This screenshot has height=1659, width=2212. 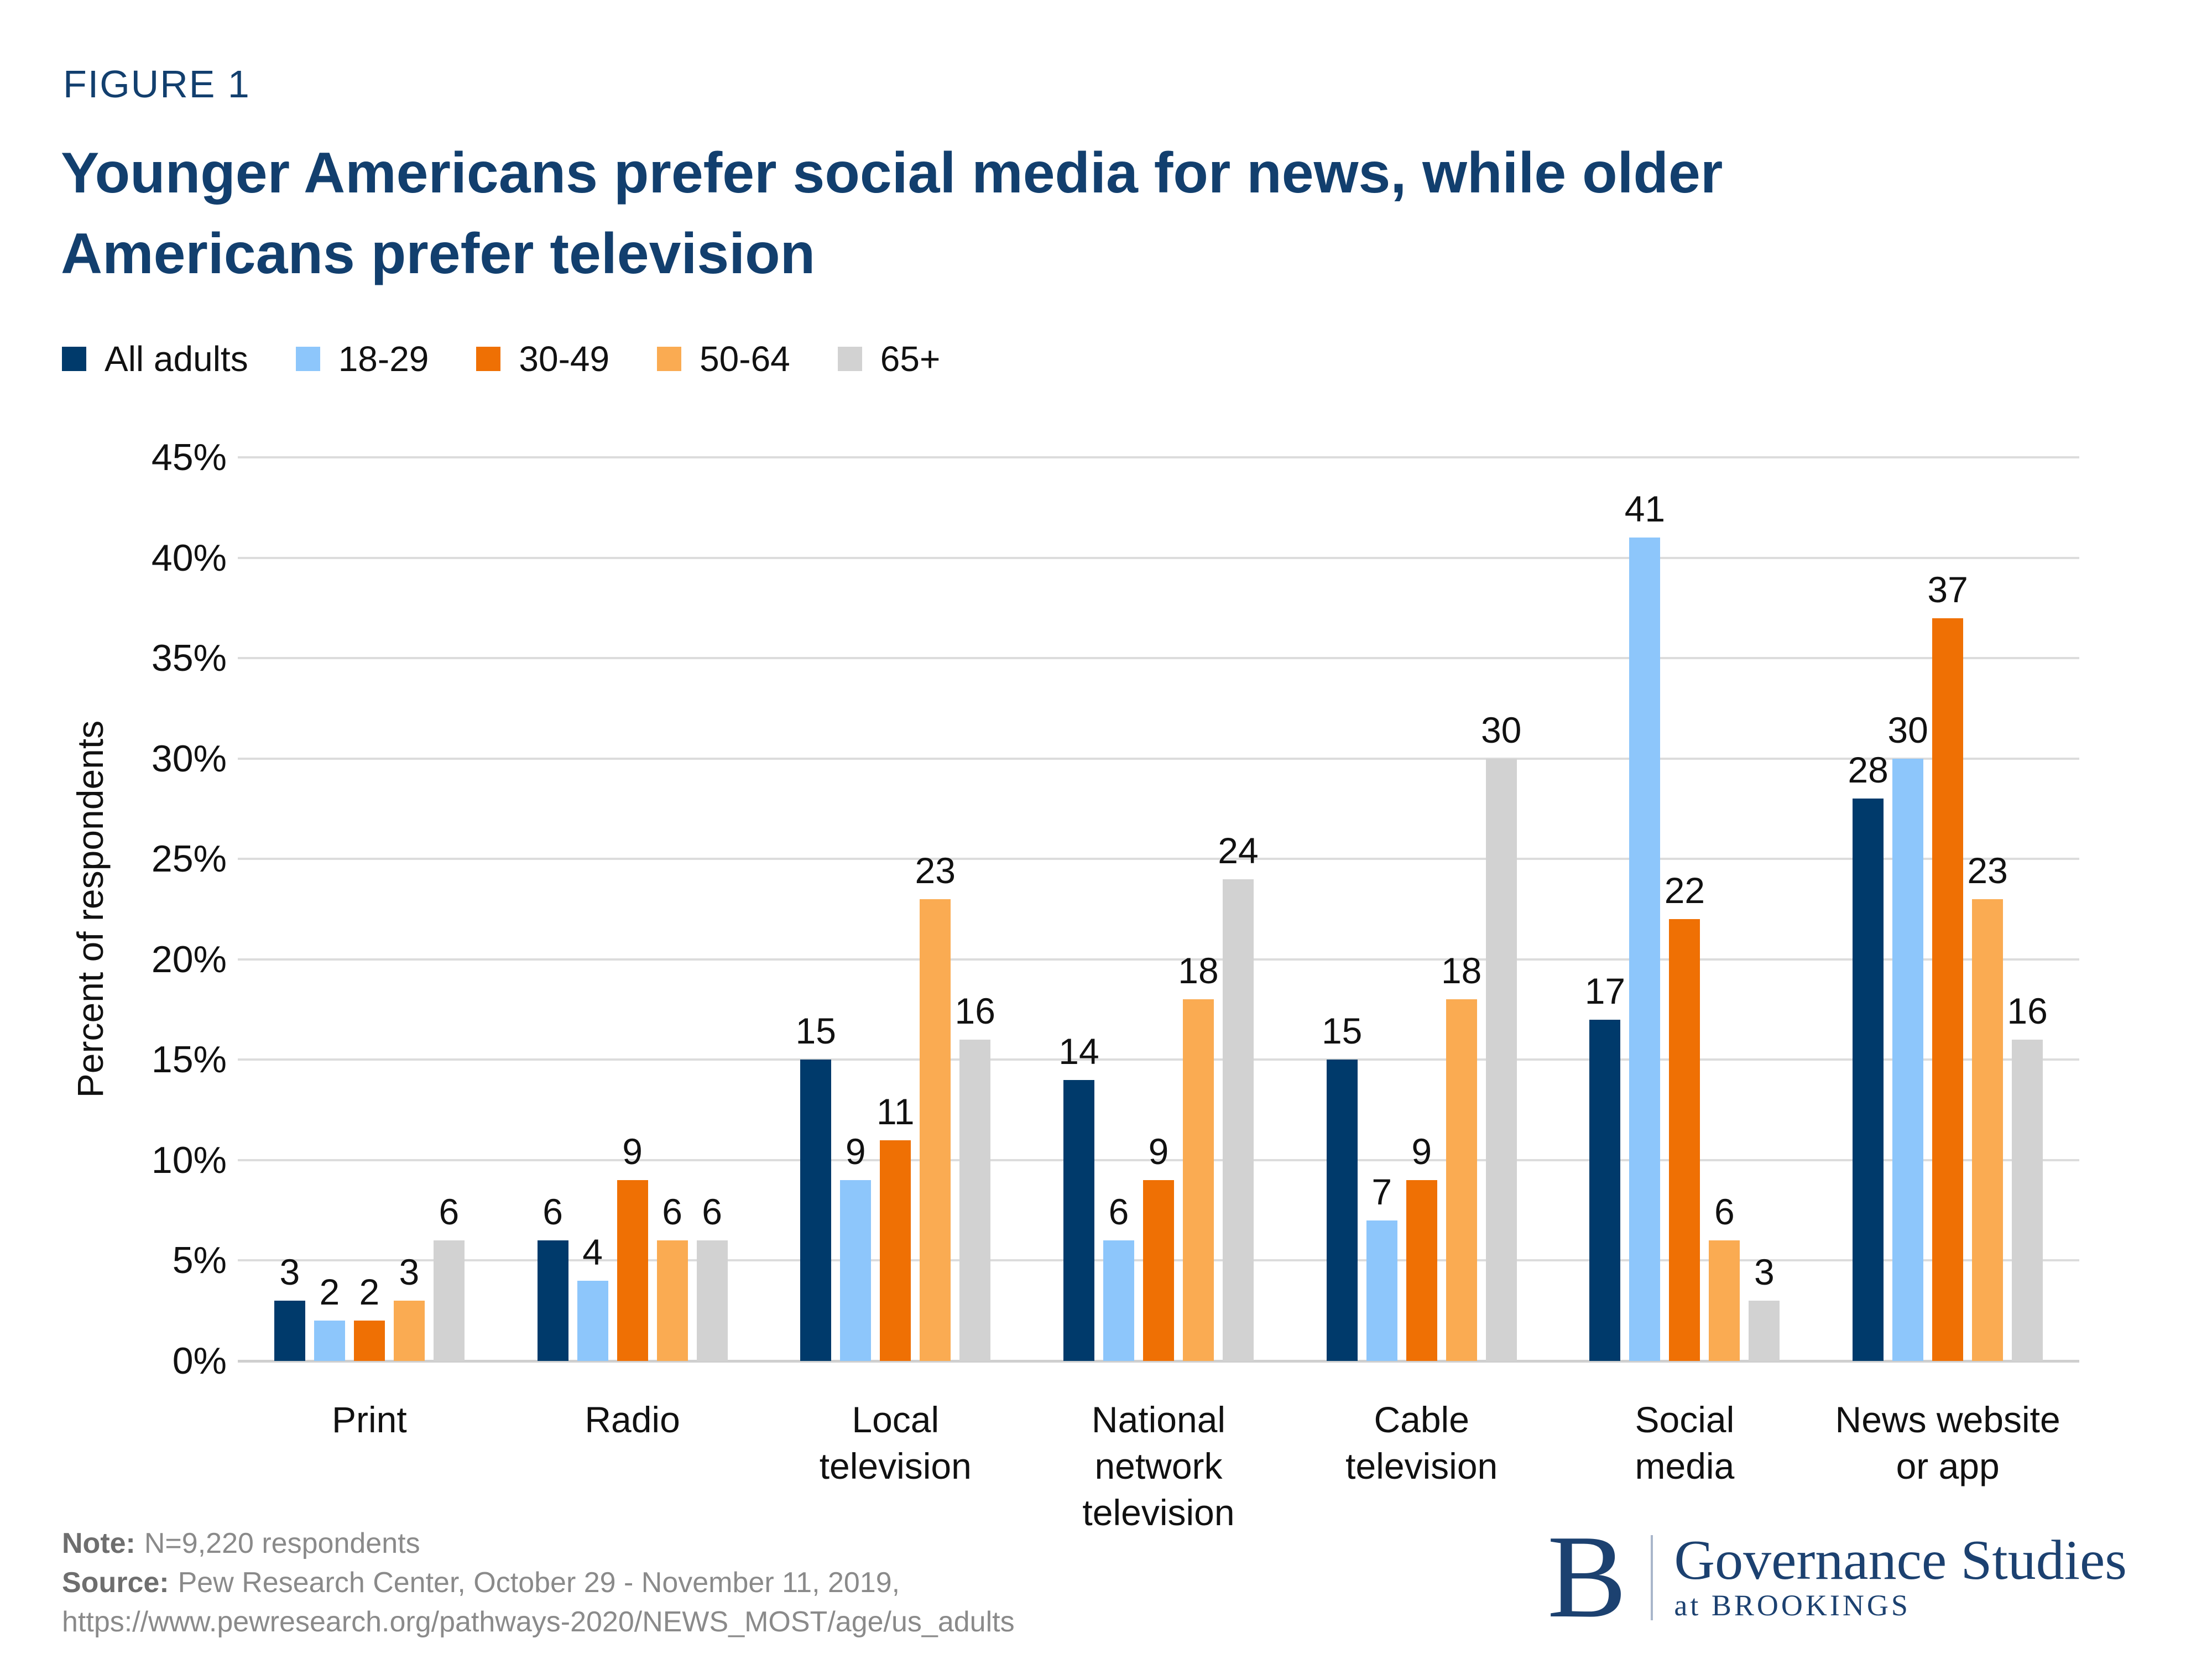 I want to click on bar-value-label: 16, so click(x=975, y=1011).